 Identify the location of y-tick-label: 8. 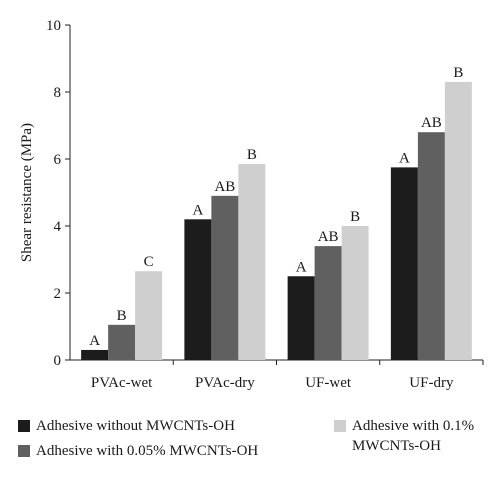
(58, 93).